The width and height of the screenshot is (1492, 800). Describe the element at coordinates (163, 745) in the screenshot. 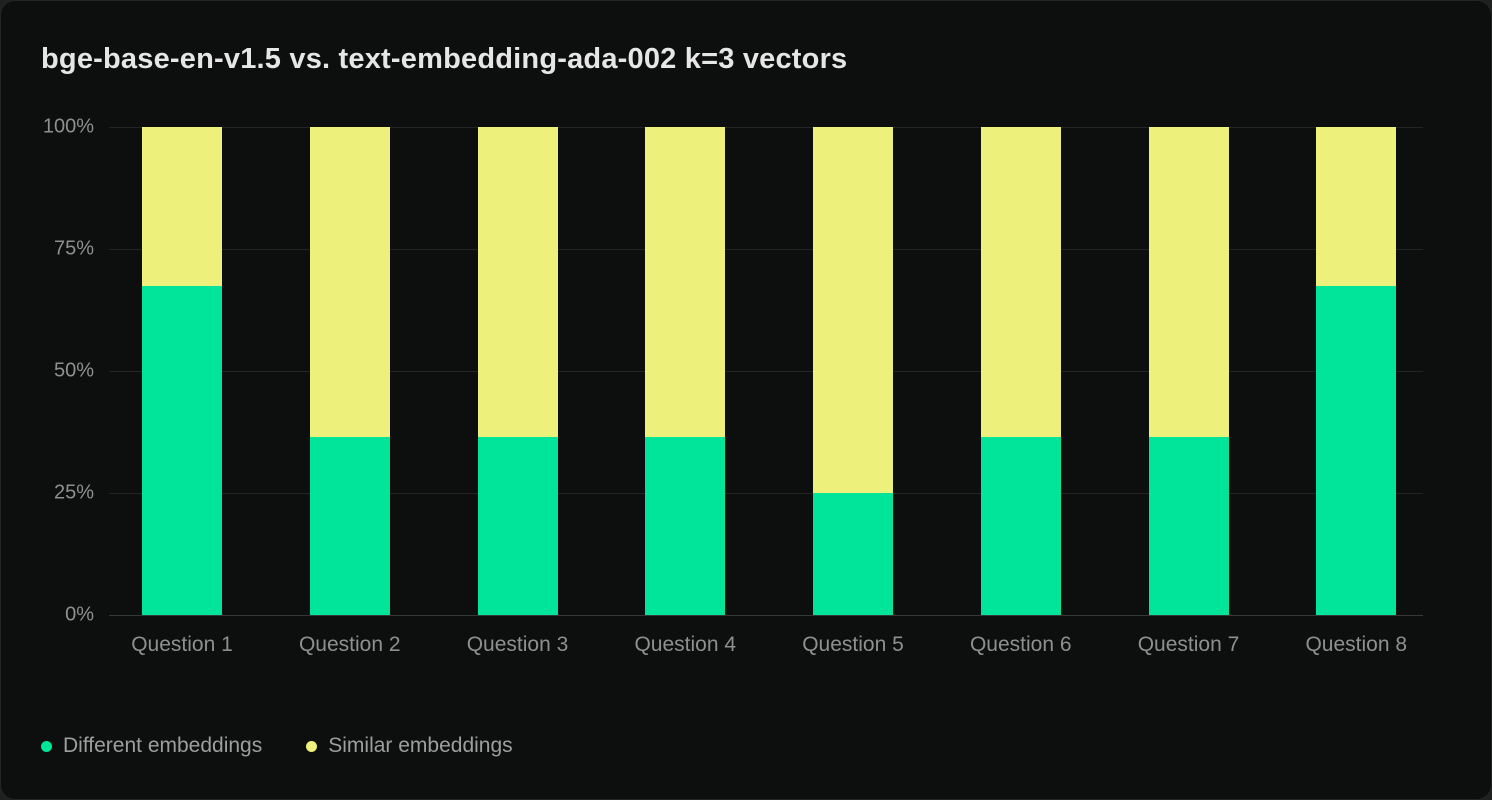

I see `legend-item-label: Different embeddings` at that location.